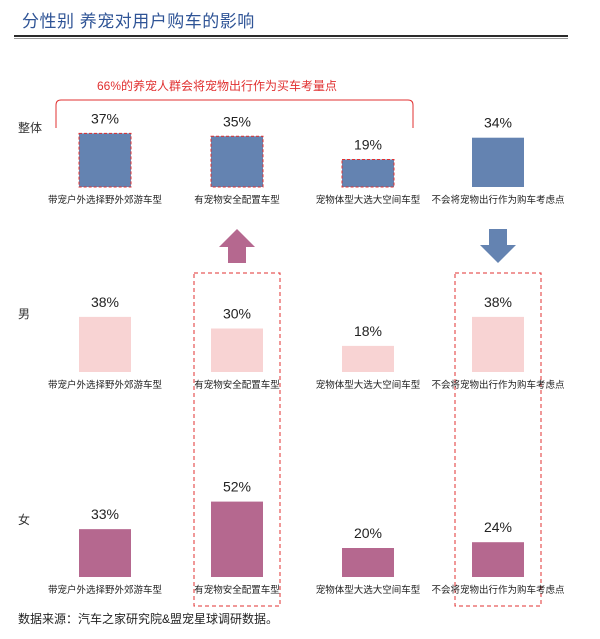 The height and width of the screenshot is (639, 600). What do you see at coordinates (368, 331) in the screenshot?
I see `value-label-male-2: 18%` at bounding box center [368, 331].